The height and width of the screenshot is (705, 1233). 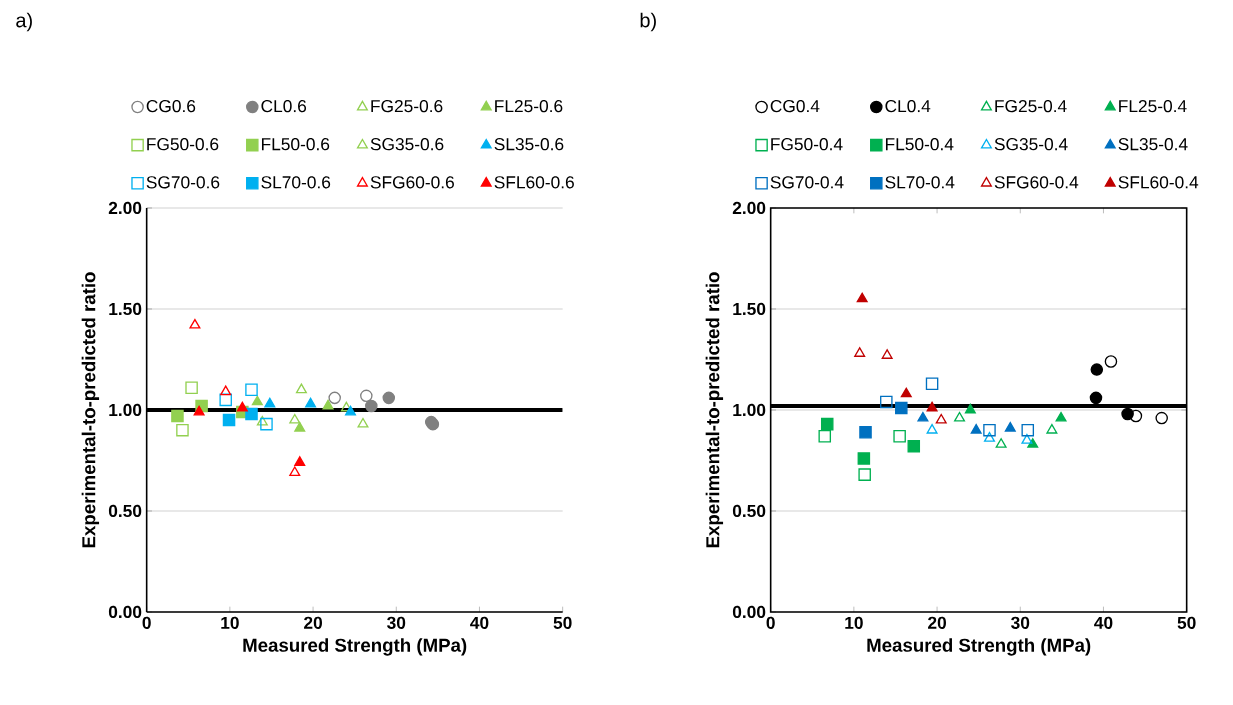 I want to click on legend-label: CL0.6, so click(x=284, y=106).